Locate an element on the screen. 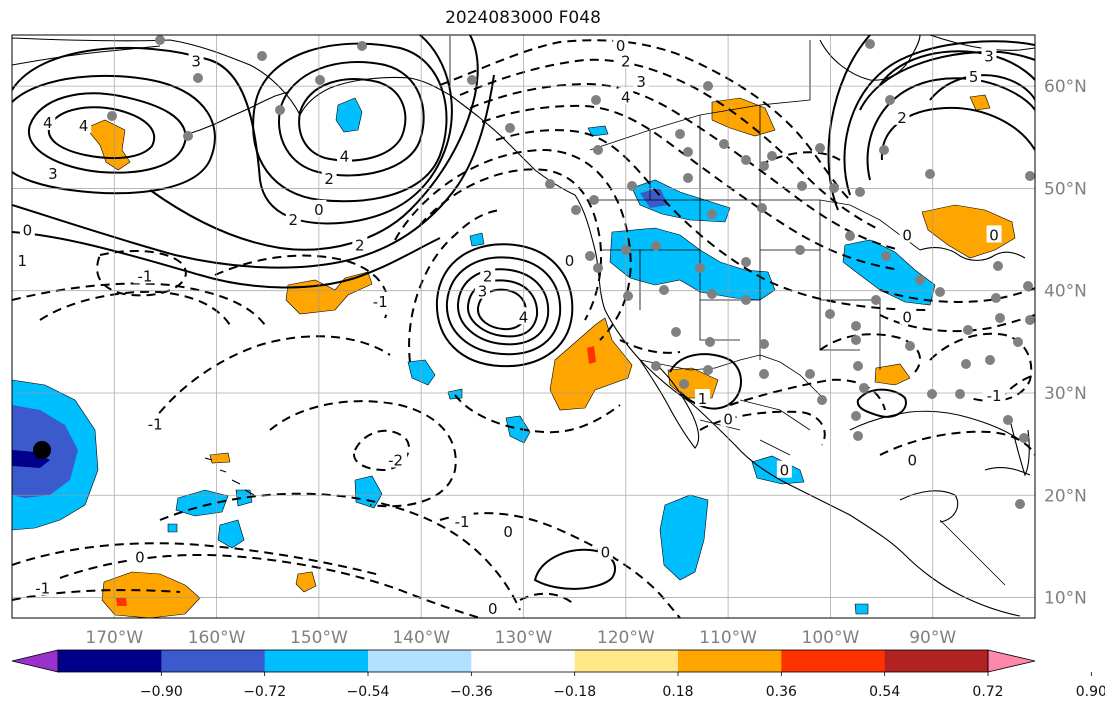 The image size is (1105, 712). lat-tick-label: 50°N is located at coordinates (1065, 189).